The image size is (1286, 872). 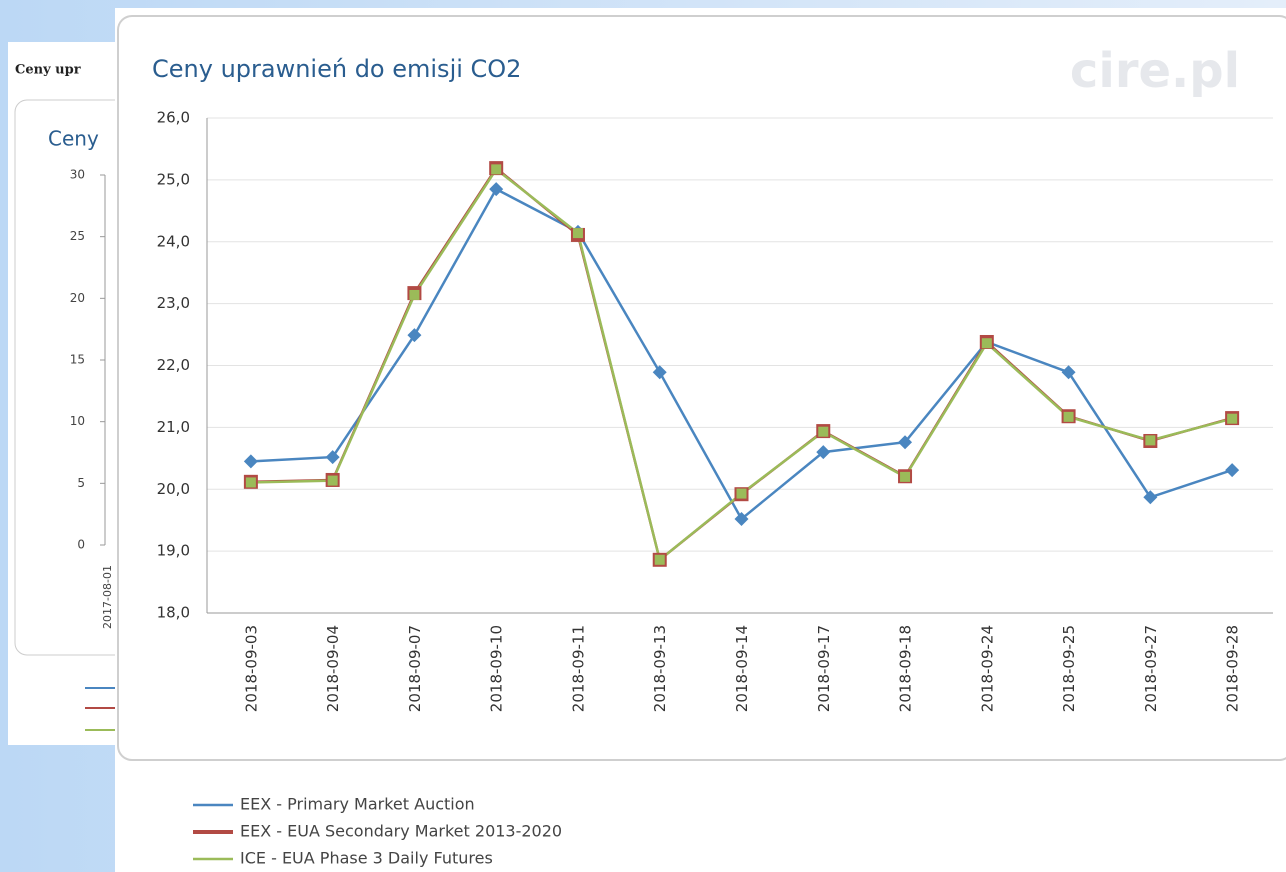 I want to click on x-tick-label: 2018-09-04, so click(x=333, y=668).